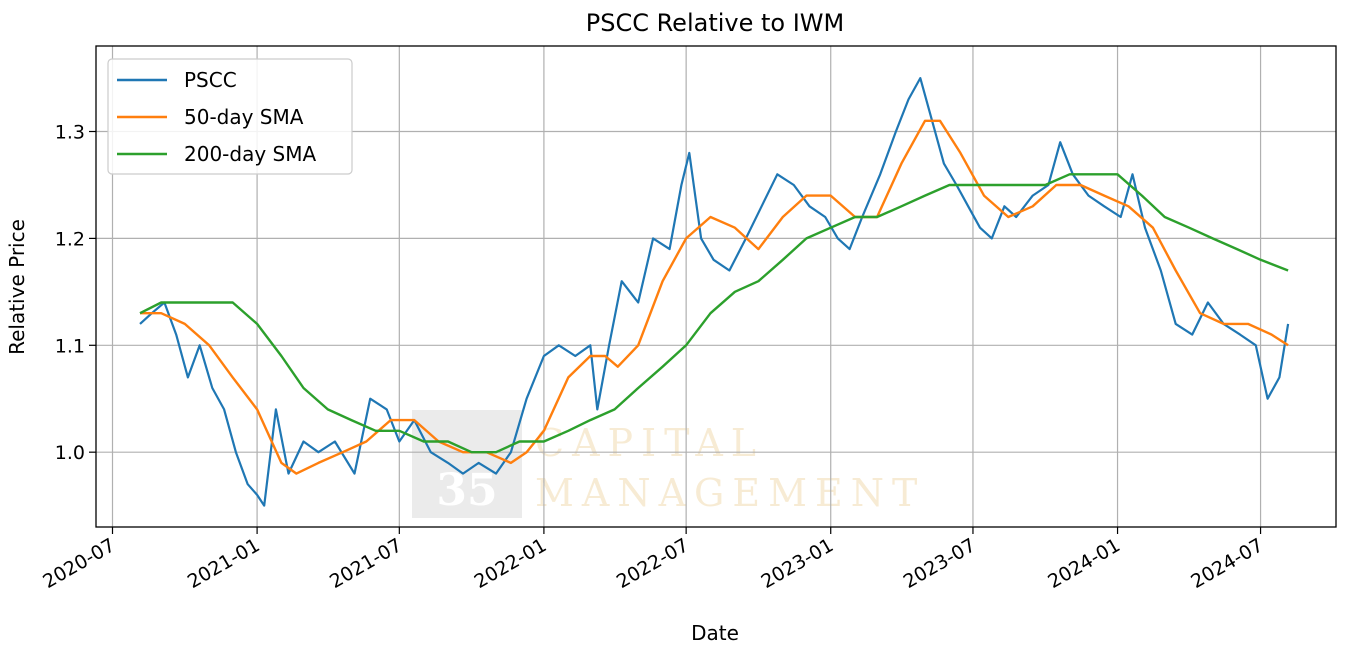  I want to click on x-tick-label: 2020-07, so click(79, 563).